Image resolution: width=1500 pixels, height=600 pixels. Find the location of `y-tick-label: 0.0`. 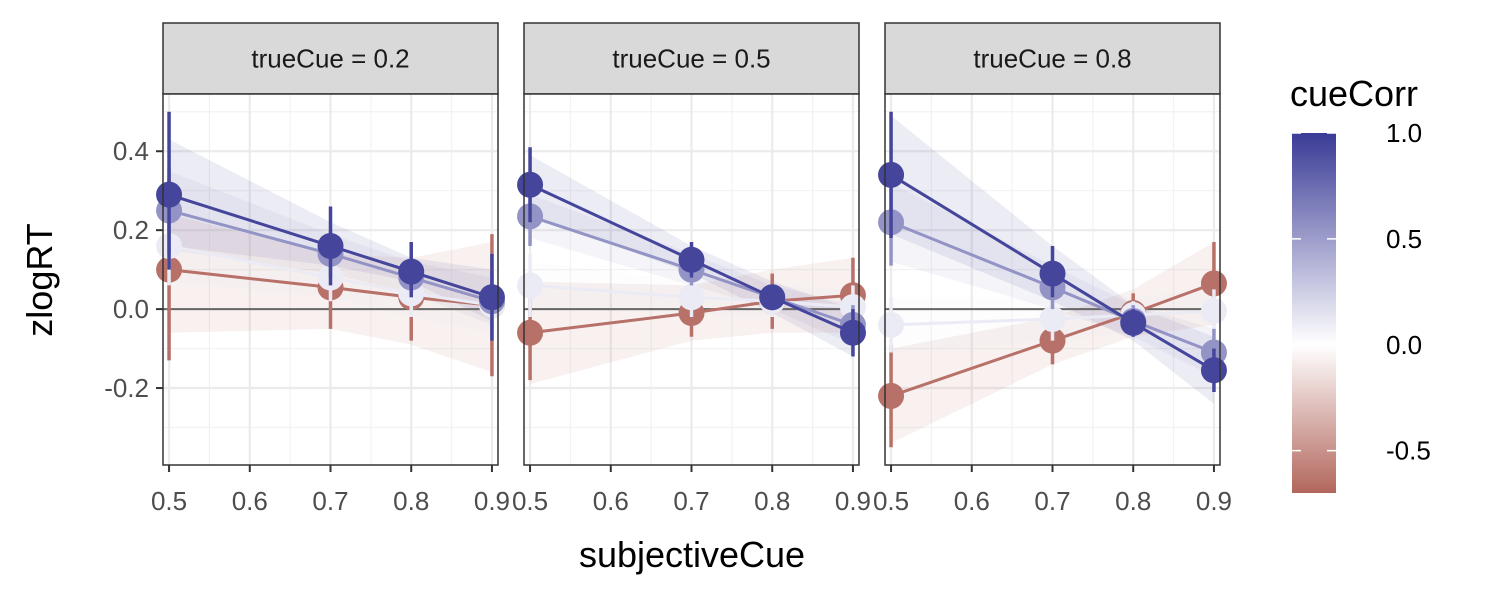

y-tick-label: 0.0 is located at coordinates (131, 309).